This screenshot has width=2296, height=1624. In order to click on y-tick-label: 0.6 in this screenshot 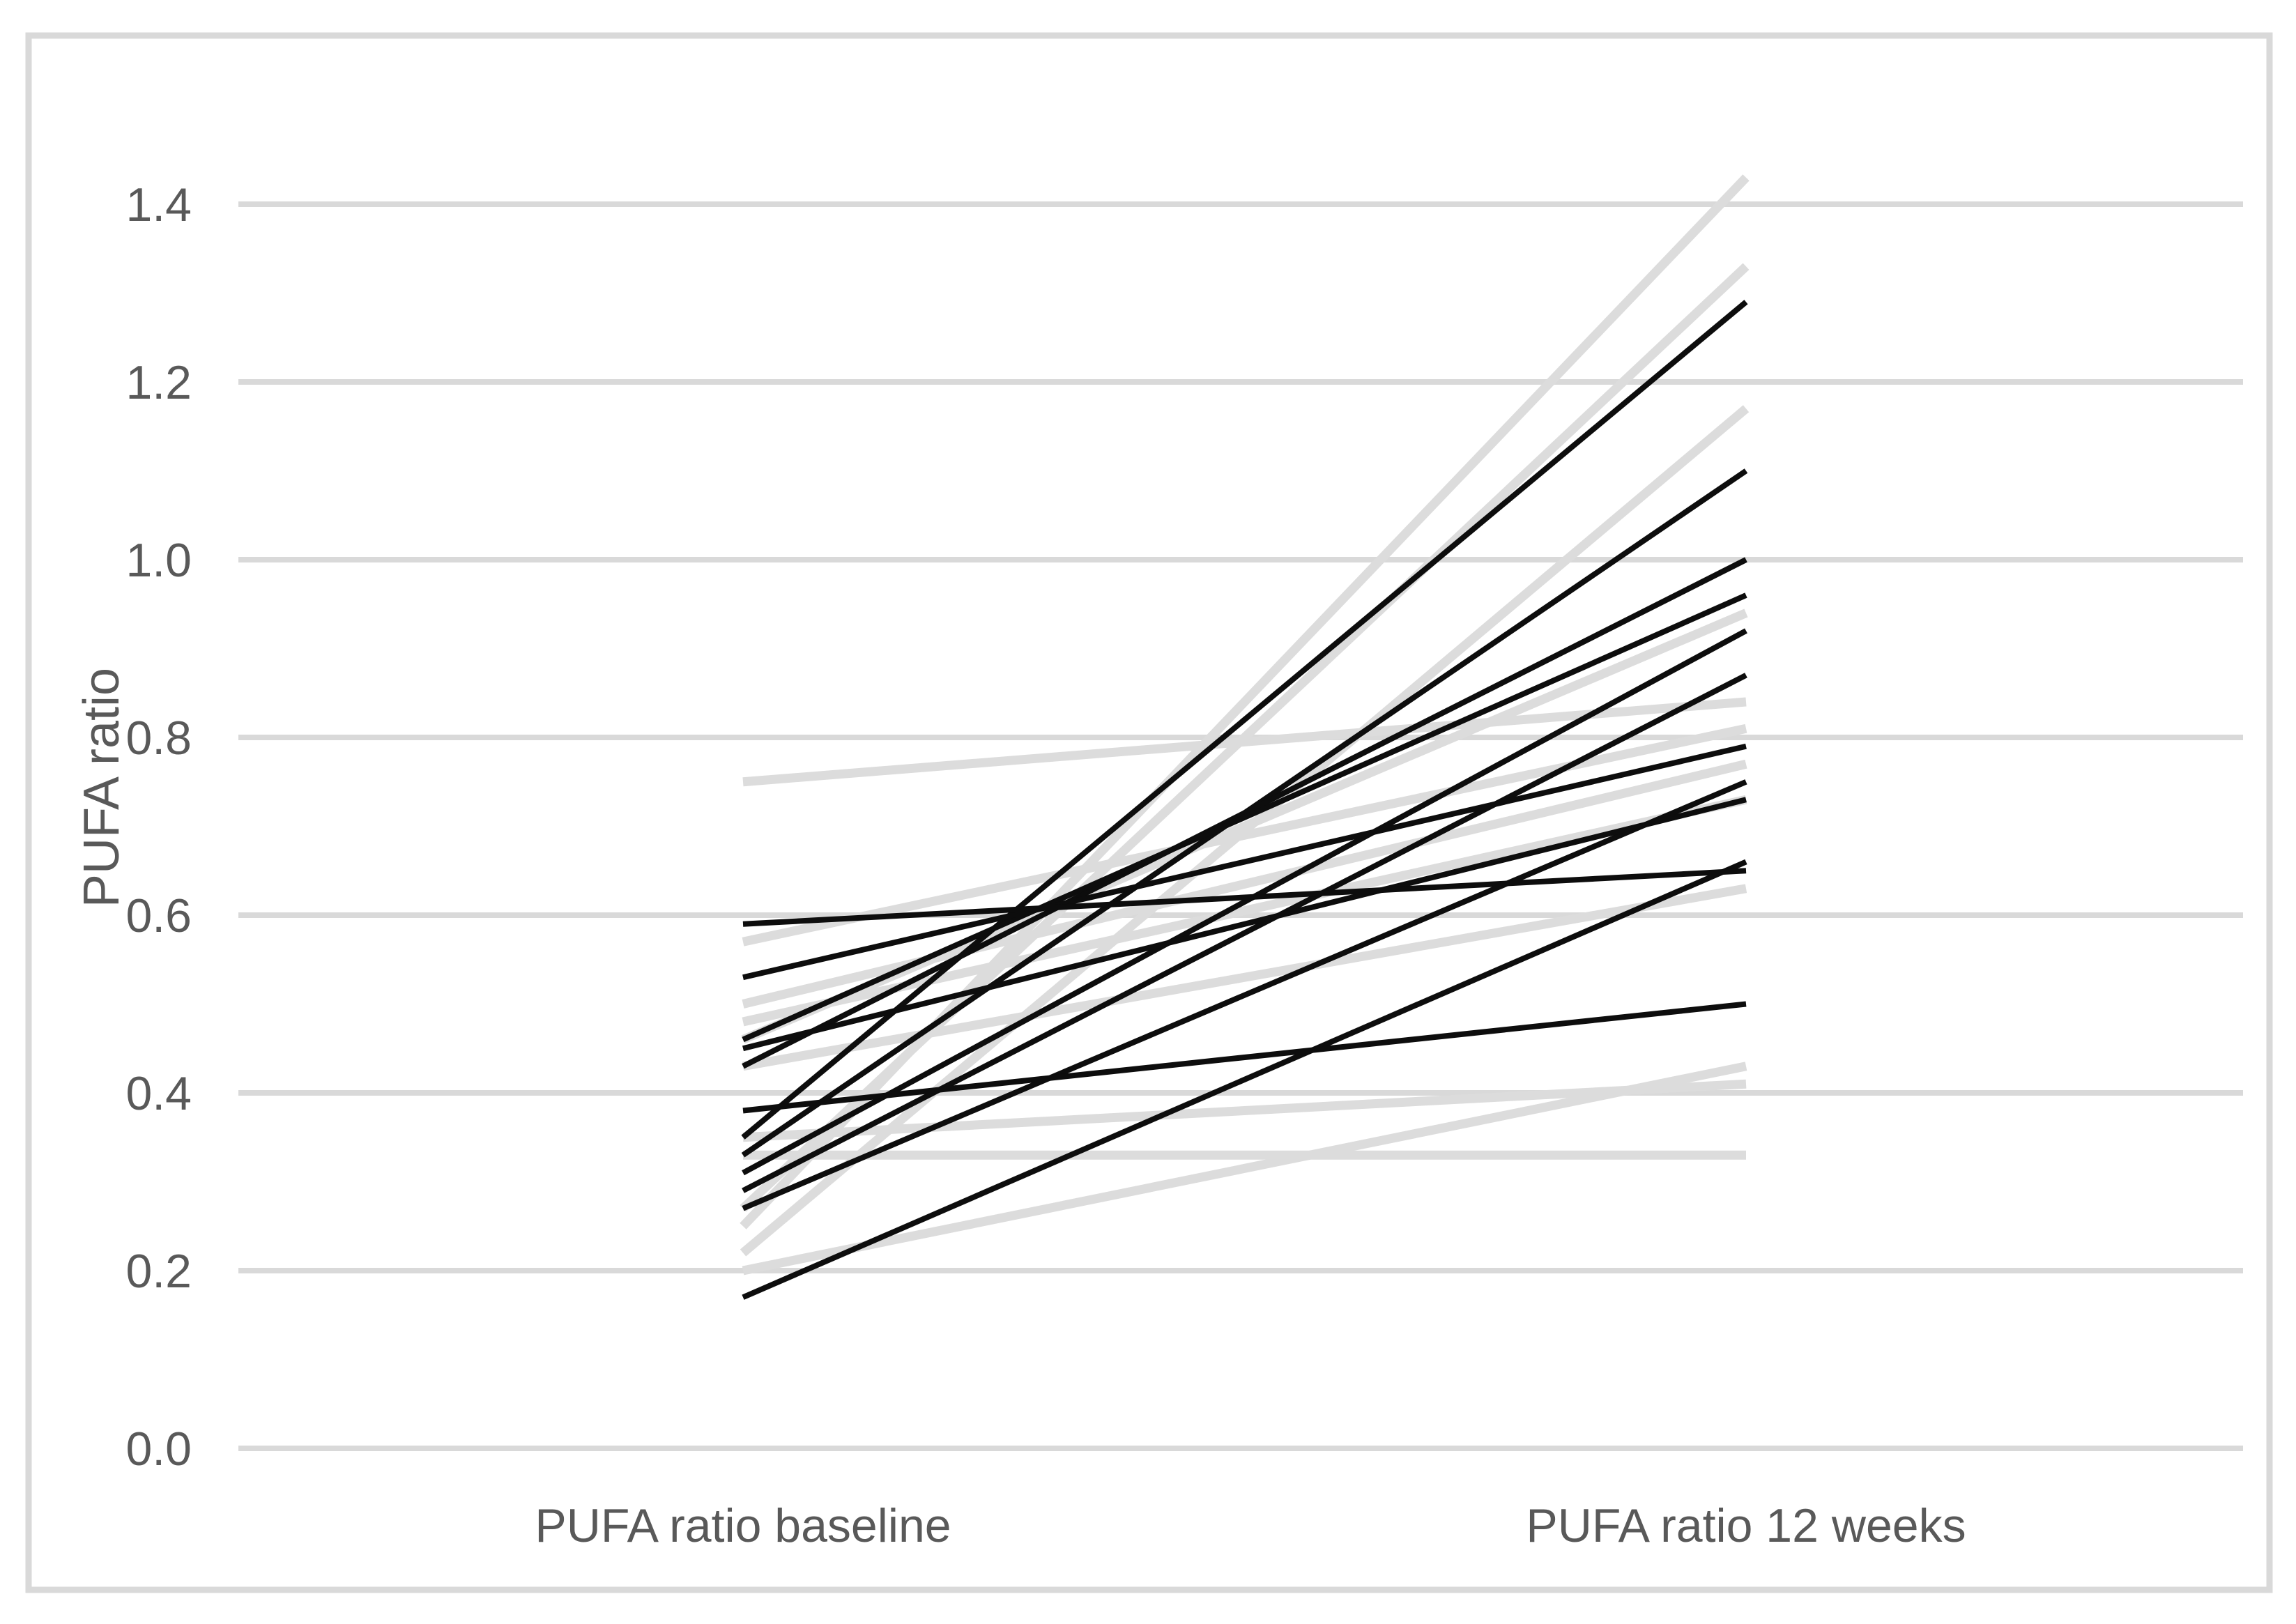, I will do `click(159, 915)`.